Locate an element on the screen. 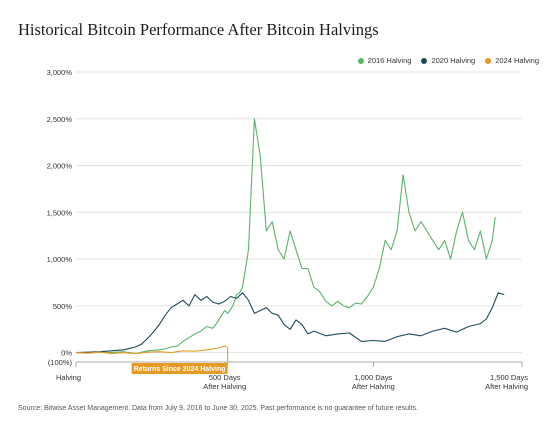 The image size is (553, 432). legend-swatch-2016 is located at coordinates (360, 60).